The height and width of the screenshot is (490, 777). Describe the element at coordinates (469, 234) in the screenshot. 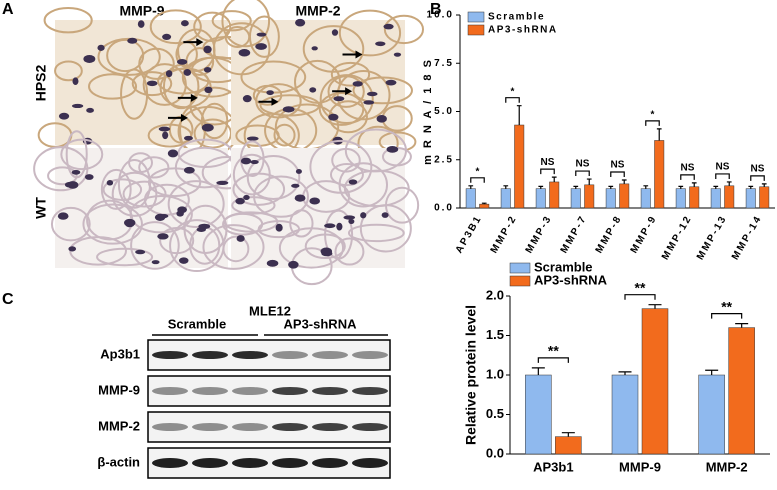

I see `x-tick-label: AP3B1` at that location.